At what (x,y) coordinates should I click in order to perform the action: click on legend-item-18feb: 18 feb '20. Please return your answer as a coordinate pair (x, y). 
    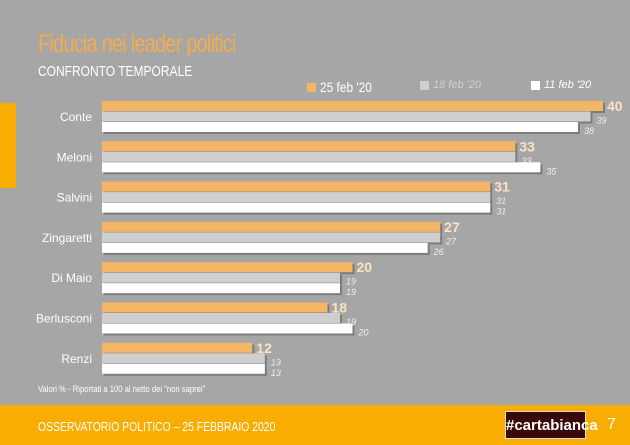
    Looking at the image, I should click on (450, 85).